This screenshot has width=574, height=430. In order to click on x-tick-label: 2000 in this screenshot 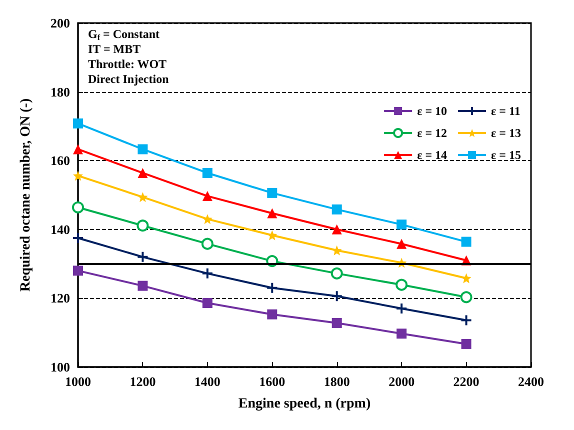, I will do `click(401, 381)`.